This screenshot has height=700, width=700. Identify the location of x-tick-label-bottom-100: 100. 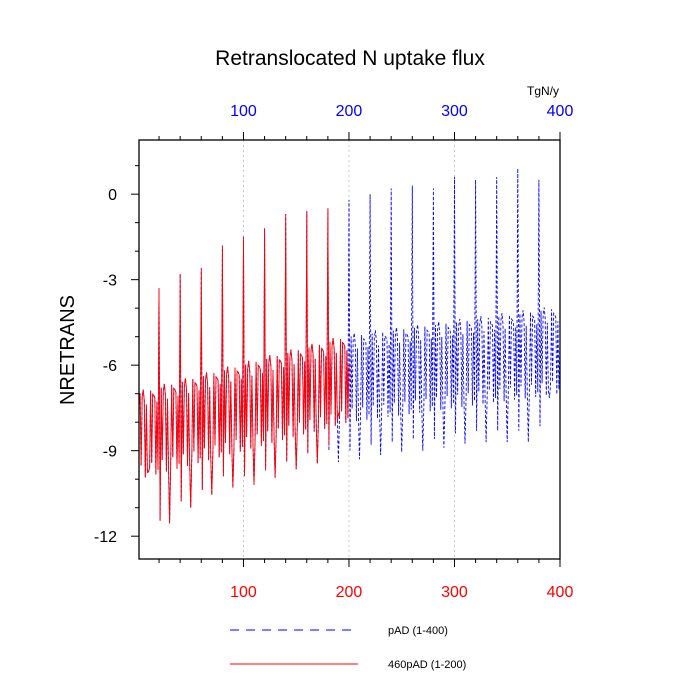
(243, 592).